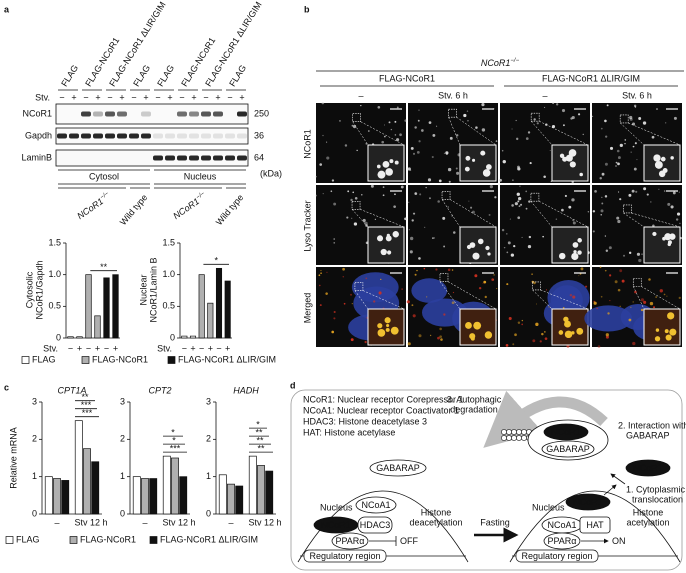  Describe the element at coordinates (152, 114) in the screenshot. I see `blot` at that location.